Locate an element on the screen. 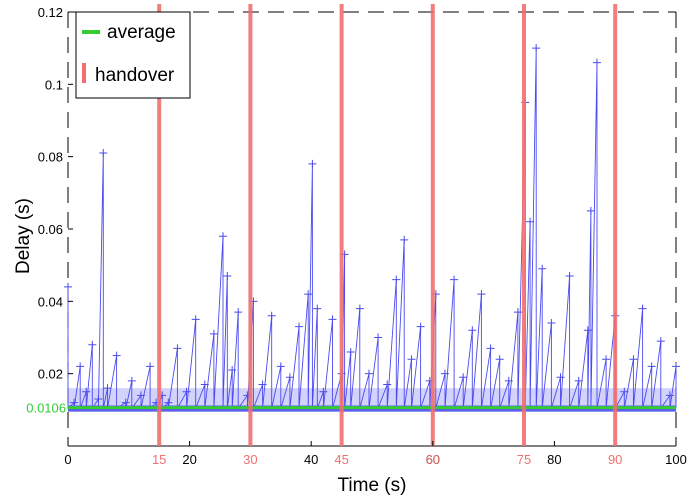  x-tick-label: 100 is located at coordinates (676, 459).